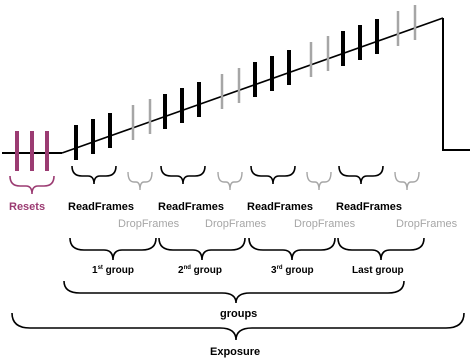  Describe the element at coordinates (238, 314) in the screenshot. I see `groups-label: groups` at that location.